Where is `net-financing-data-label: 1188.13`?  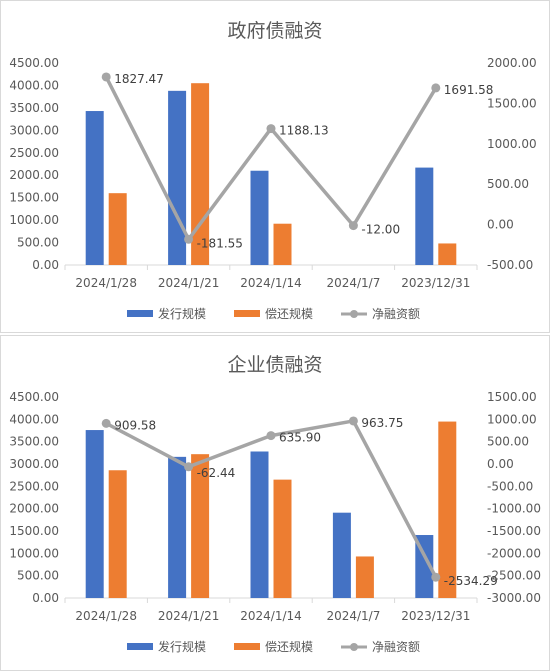 net-financing-data-label: 1188.13 is located at coordinates (304, 131).